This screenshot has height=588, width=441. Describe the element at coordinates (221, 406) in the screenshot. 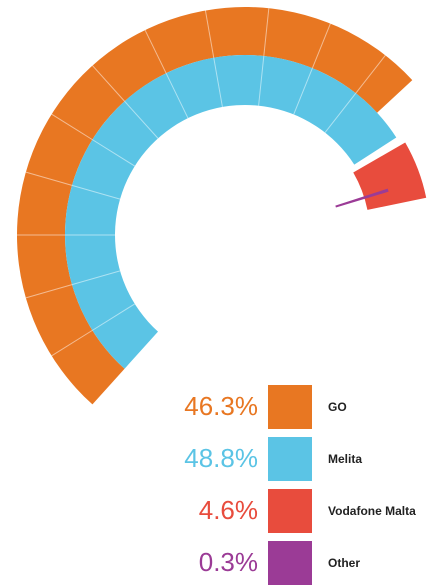

I see `legend-value: 46.3%` at that location.